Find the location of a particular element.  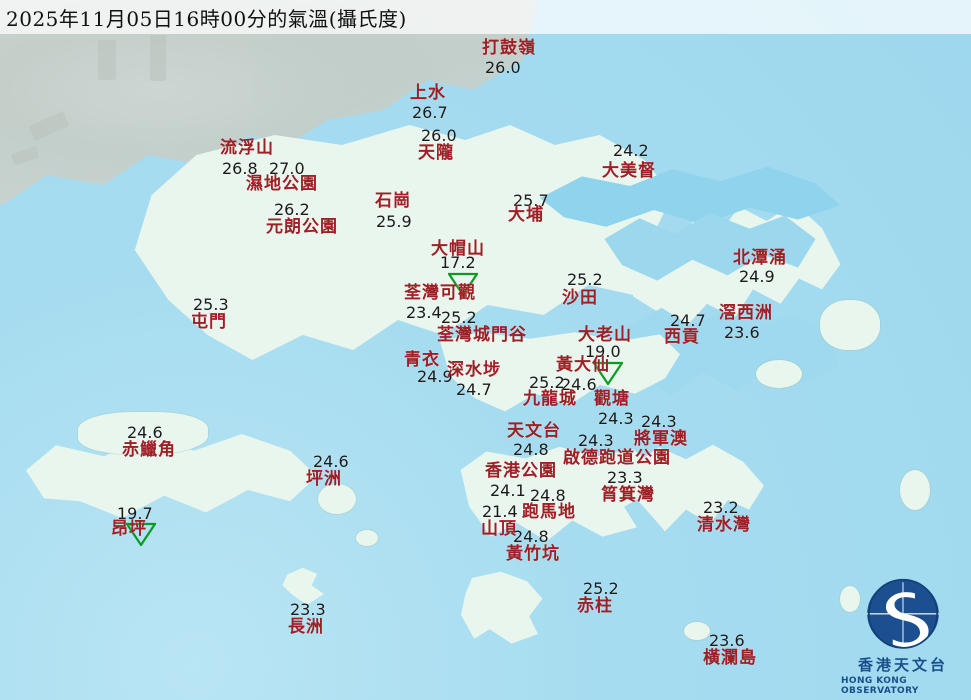

station-name-label: 大埔 is located at coordinates (526, 215).